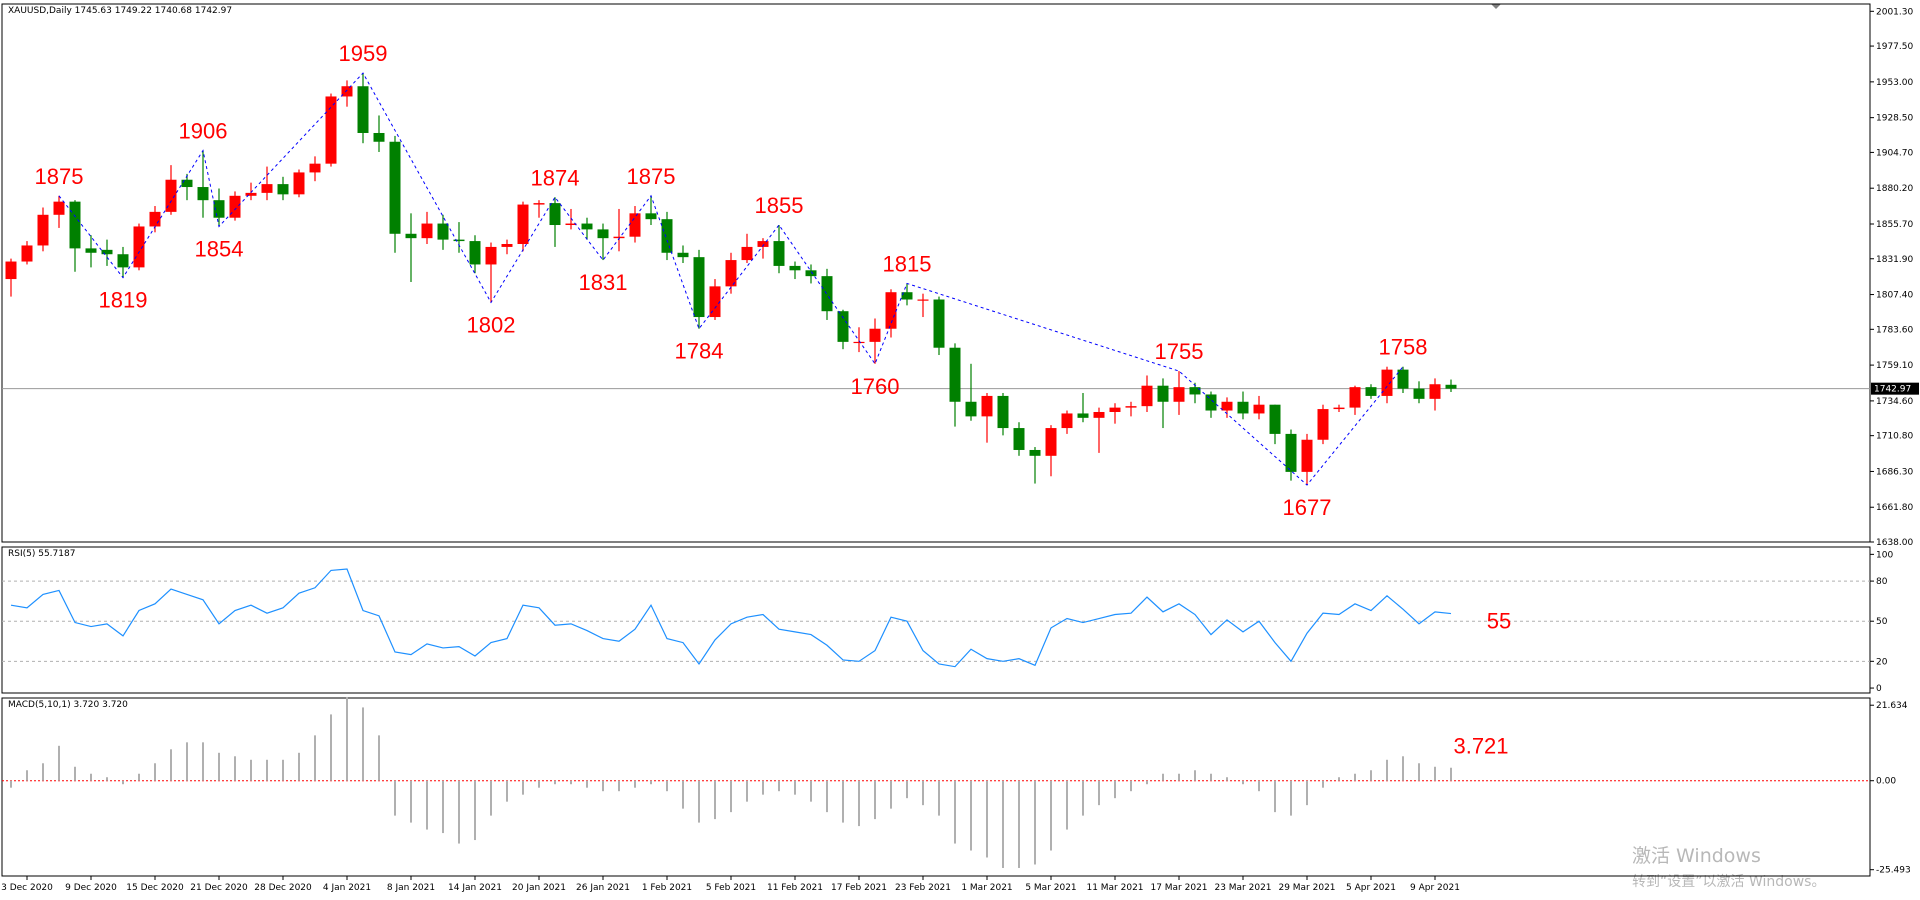 The height and width of the screenshot is (900, 1920). What do you see at coordinates (539, 888) in the screenshot?
I see `x-tick-label: 20 Jan 2021` at bounding box center [539, 888].